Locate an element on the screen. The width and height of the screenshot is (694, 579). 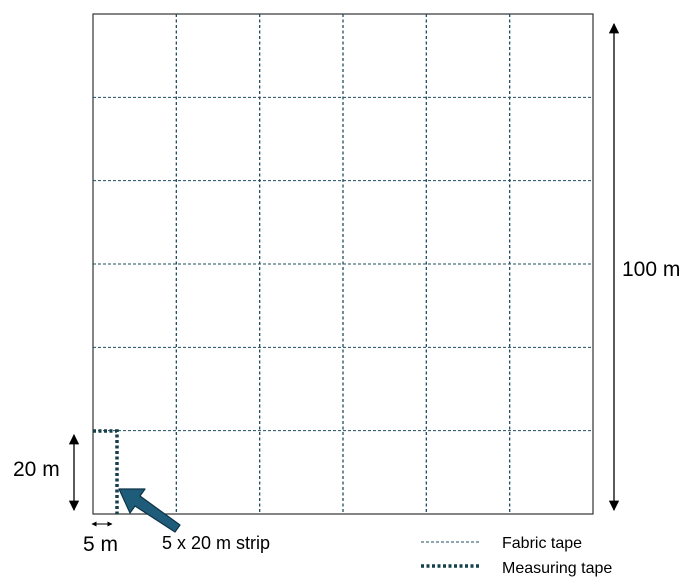
legend-measuring-tape-label: Measuring tape is located at coordinates (557, 568).